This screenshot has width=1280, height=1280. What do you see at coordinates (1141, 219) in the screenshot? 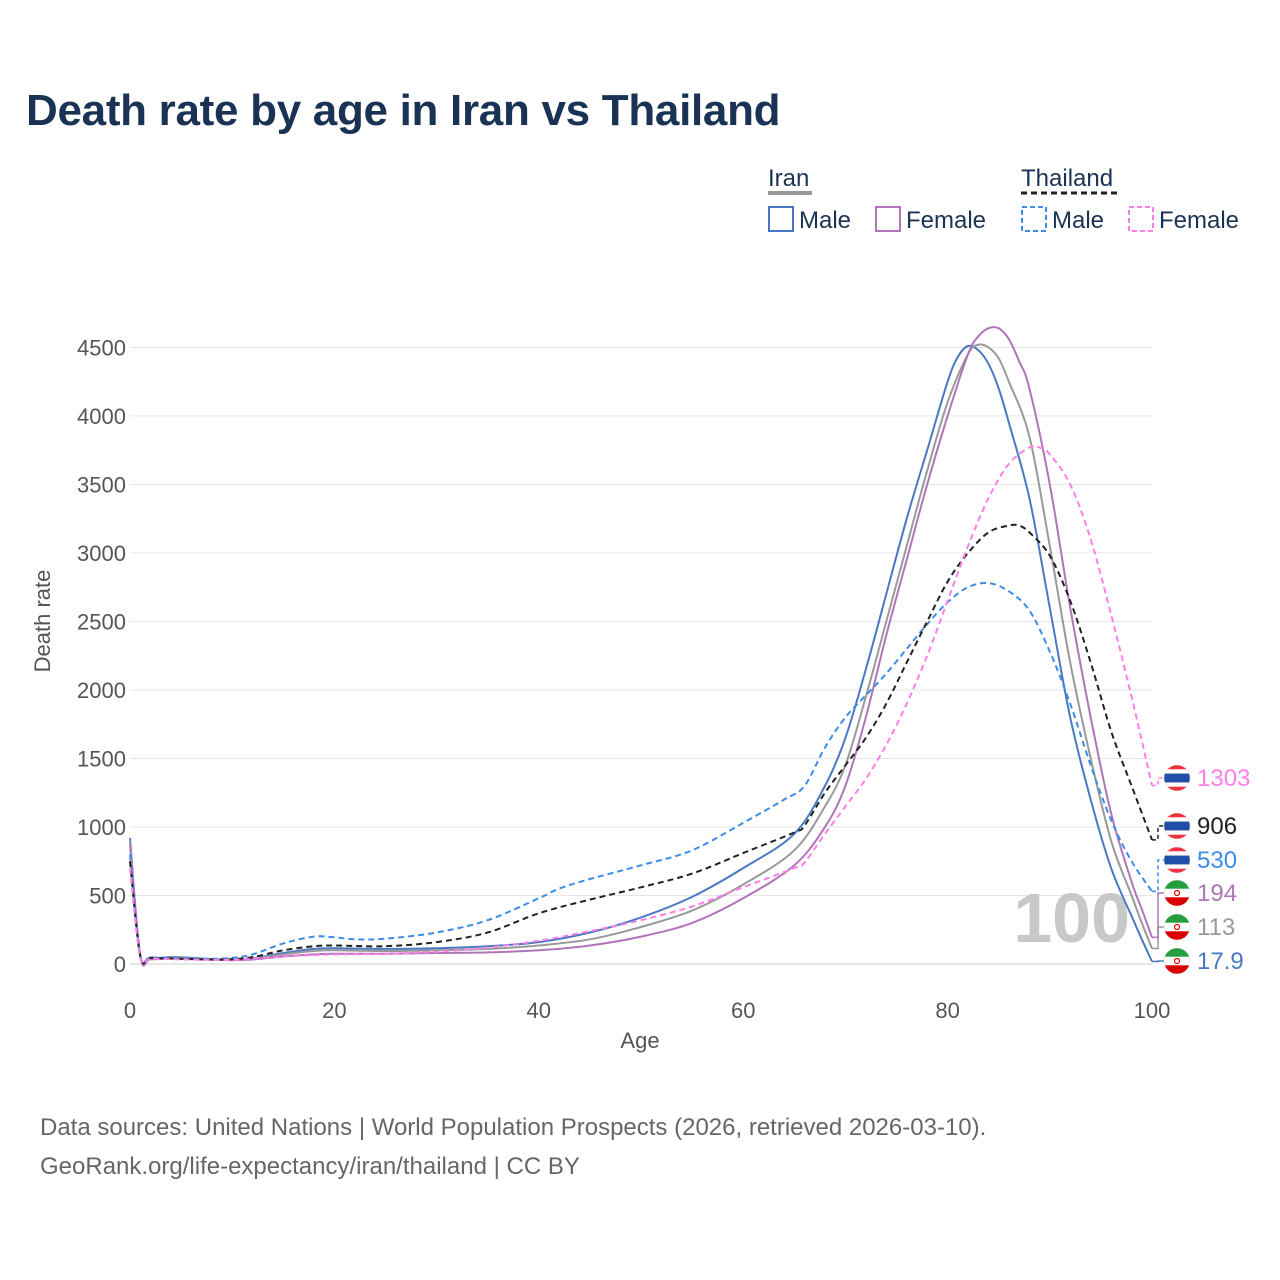
I see `legend-swatch-thailand-female` at bounding box center [1141, 219].